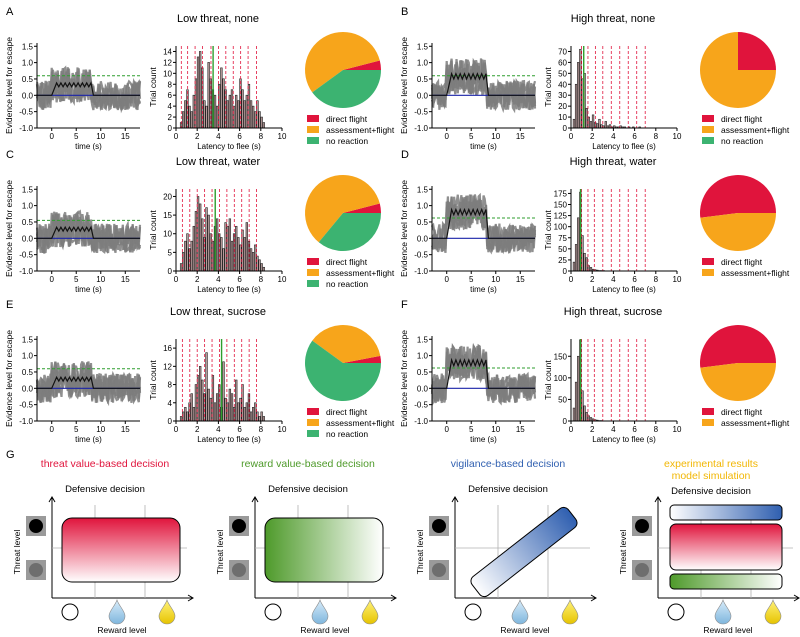 This screenshot has width=800, height=637. What do you see at coordinates (483, 439) in the screenshot?
I see `x-axis-label: time (s)` at bounding box center [483, 439].